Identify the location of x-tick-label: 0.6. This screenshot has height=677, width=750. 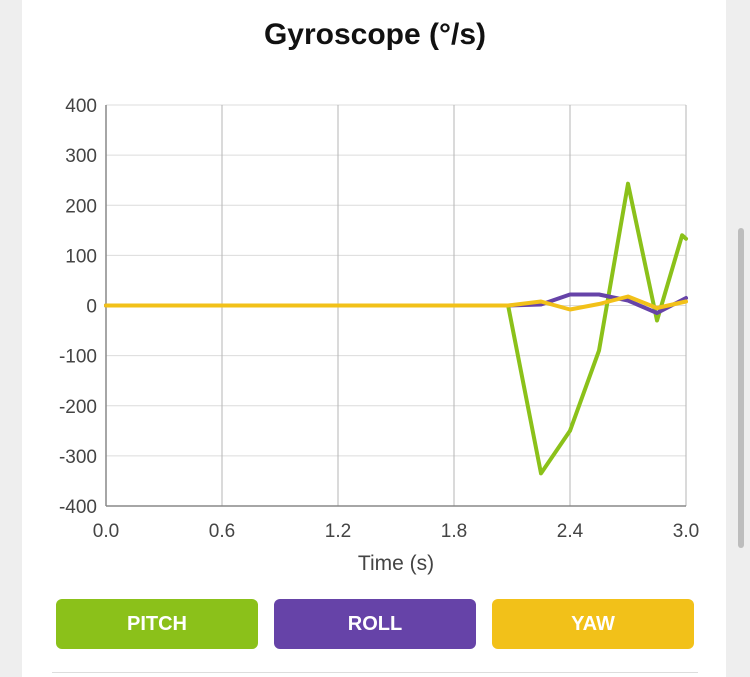
(222, 531).